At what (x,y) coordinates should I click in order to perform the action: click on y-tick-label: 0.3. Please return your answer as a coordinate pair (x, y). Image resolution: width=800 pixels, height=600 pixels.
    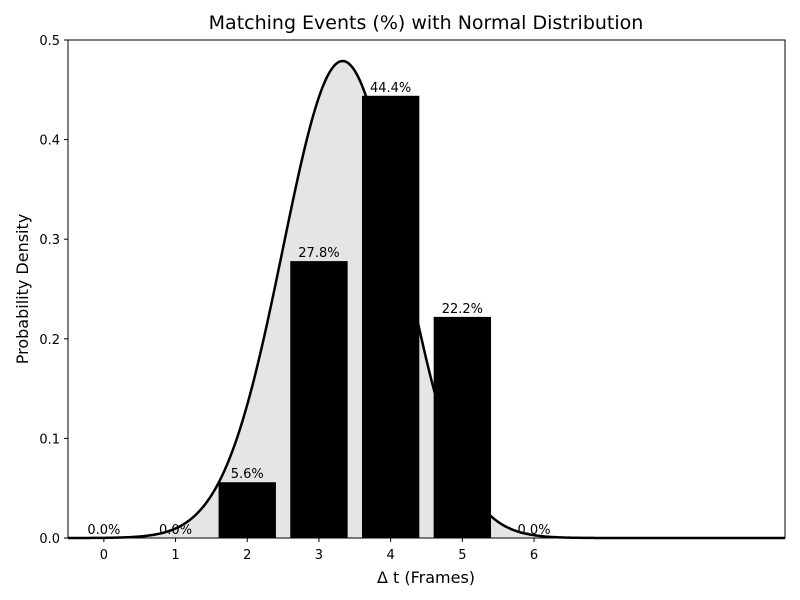
    Looking at the image, I should click on (49, 240).